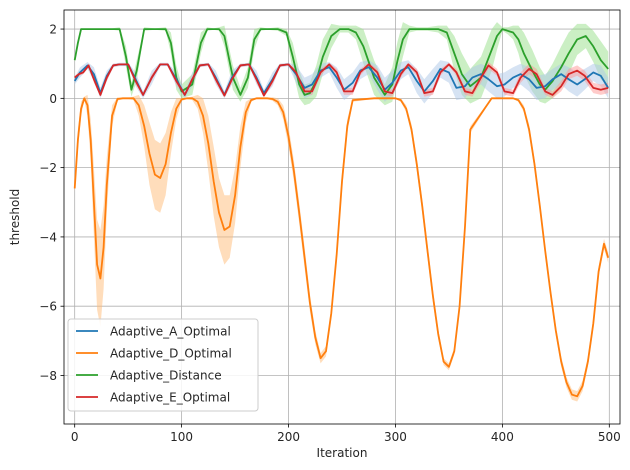 This screenshot has width=630, height=470. What do you see at coordinates (51, 203) in the screenshot?
I see `y-axis-ticks: 2 0 −2 −4 −6 −8` at bounding box center [51, 203].